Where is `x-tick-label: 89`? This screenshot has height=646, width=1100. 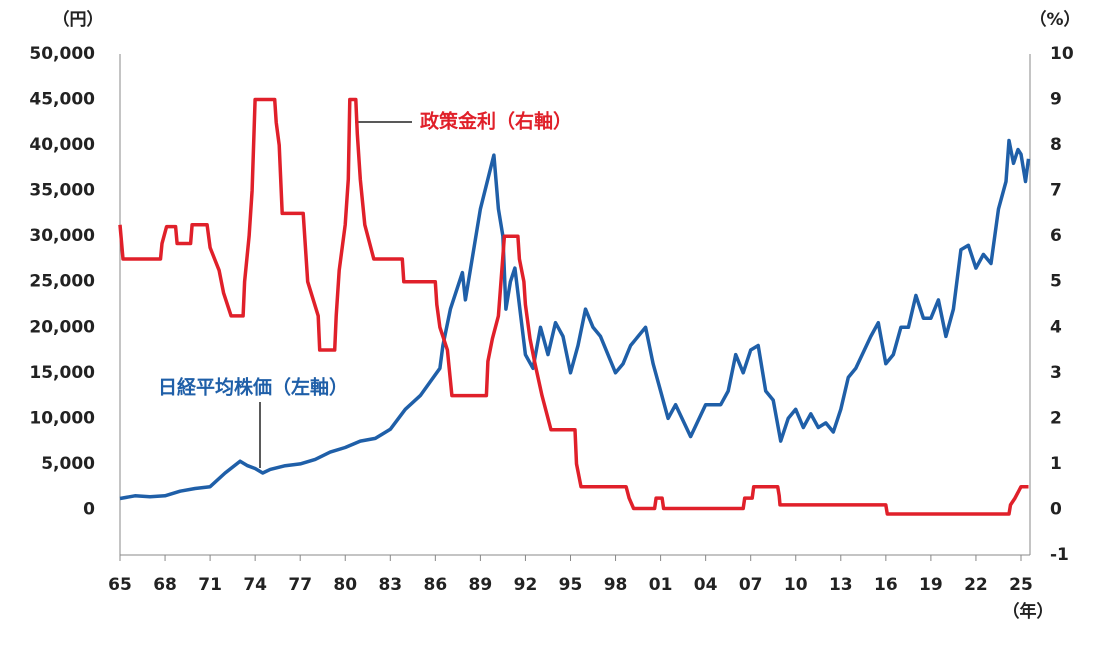
x-tick-label: 89 is located at coordinates (481, 585).